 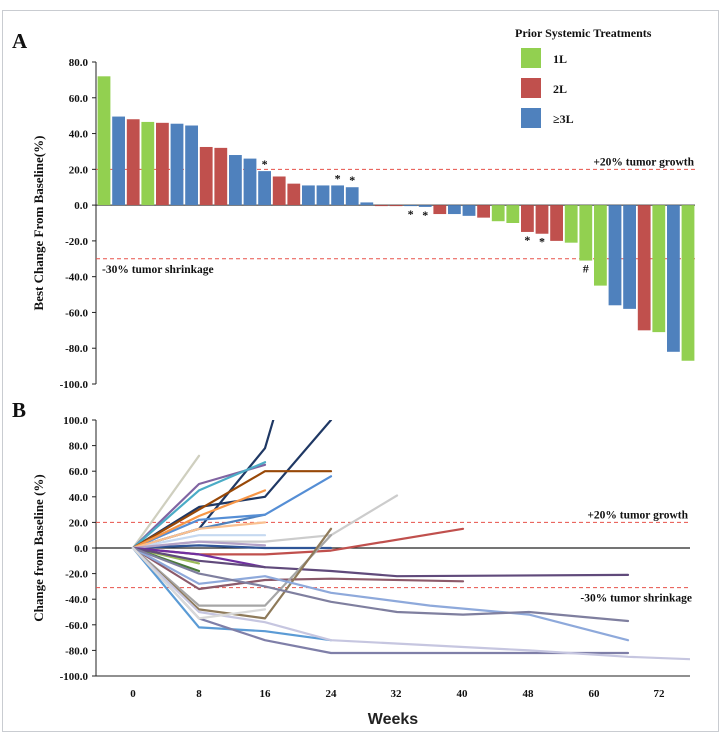 What do you see at coordinates (79, 170) in the screenshot?
I see `panel-a-y-tick-label: 20.0` at bounding box center [79, 170].